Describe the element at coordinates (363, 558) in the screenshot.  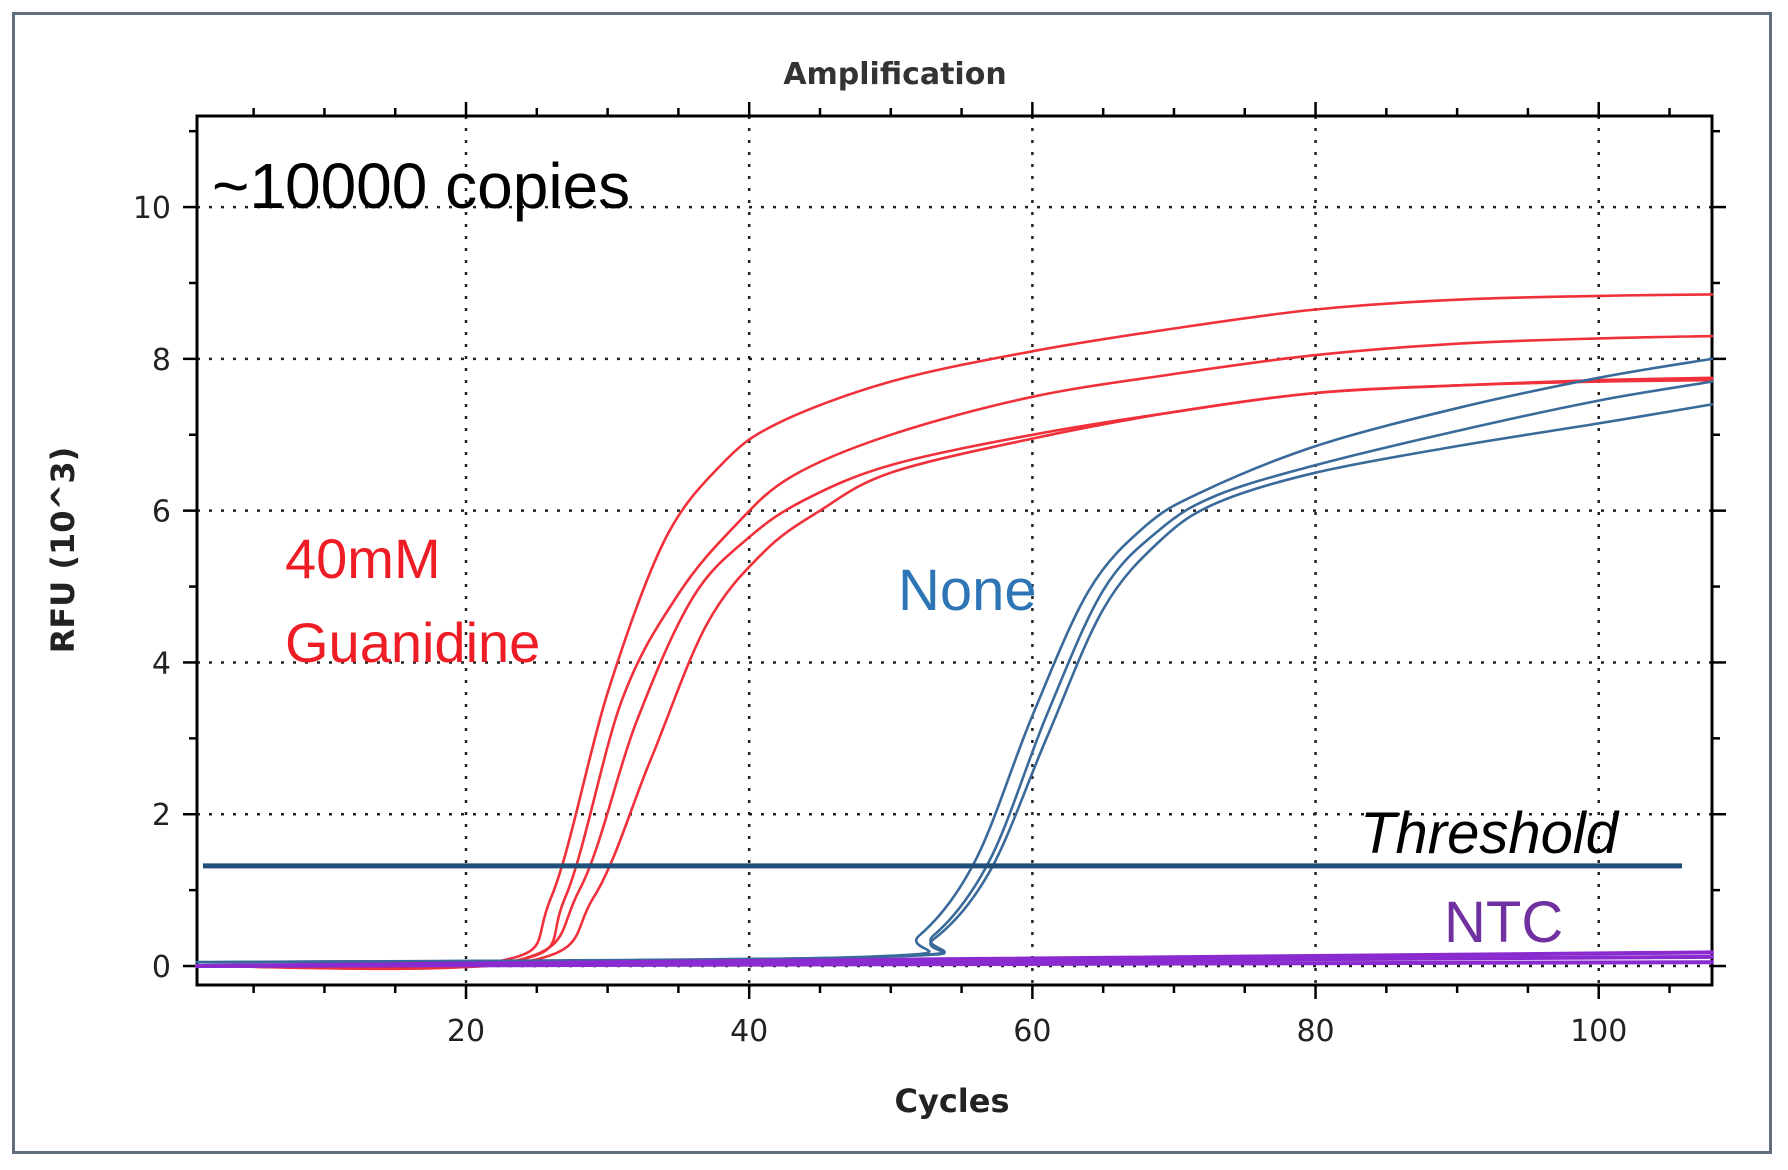
I see `guanidine-label-line1: 40mM` at that location.